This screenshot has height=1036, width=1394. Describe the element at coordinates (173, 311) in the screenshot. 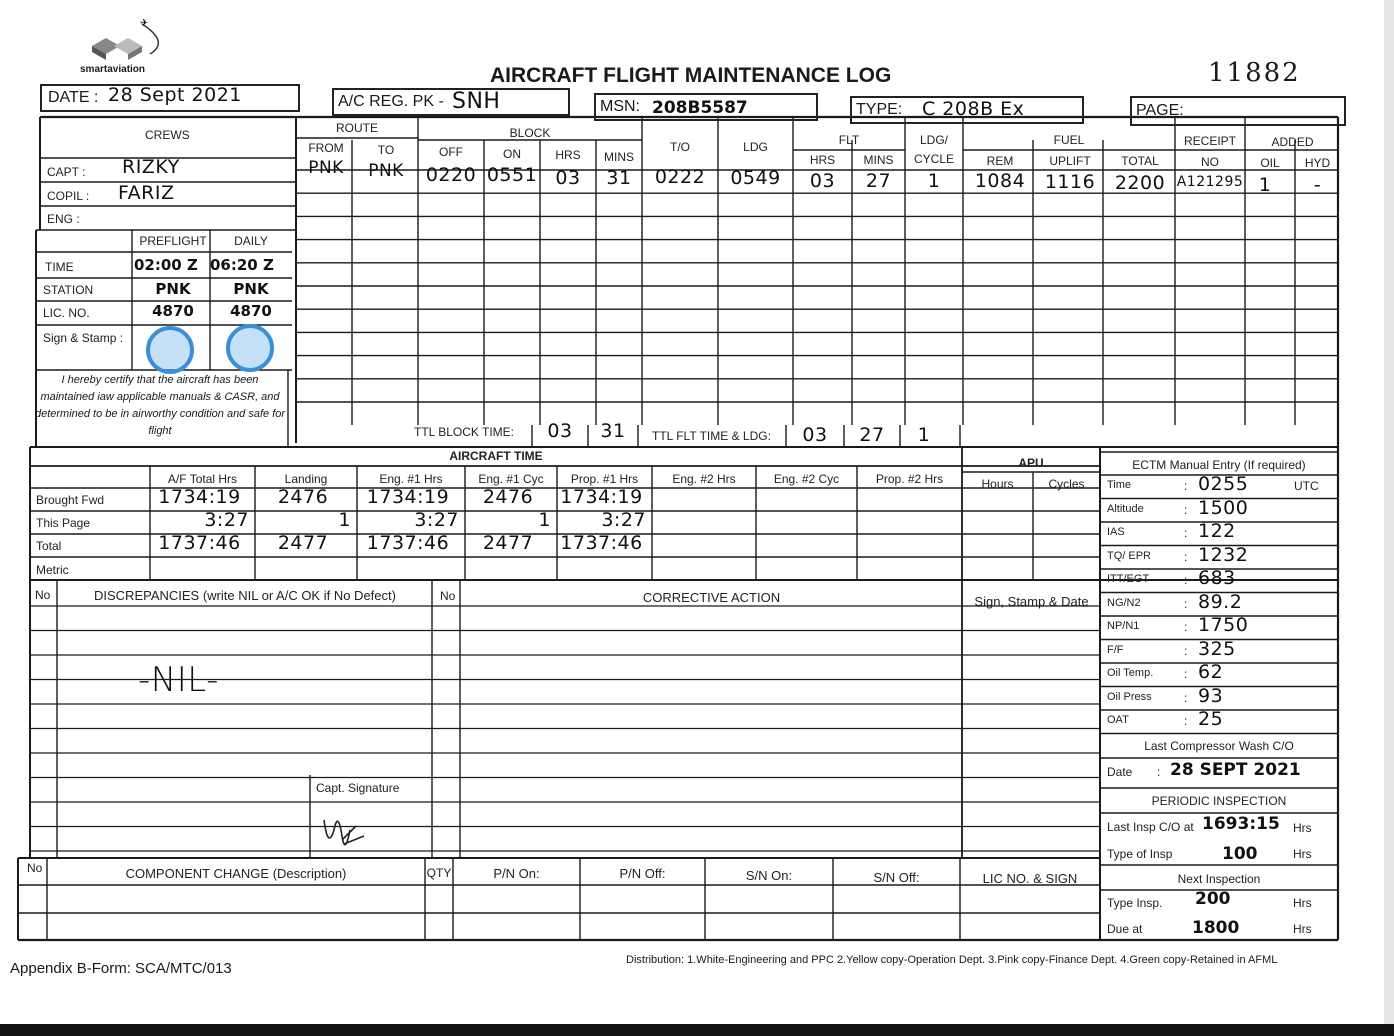

I see `lic-preflight: 4870` at that location.